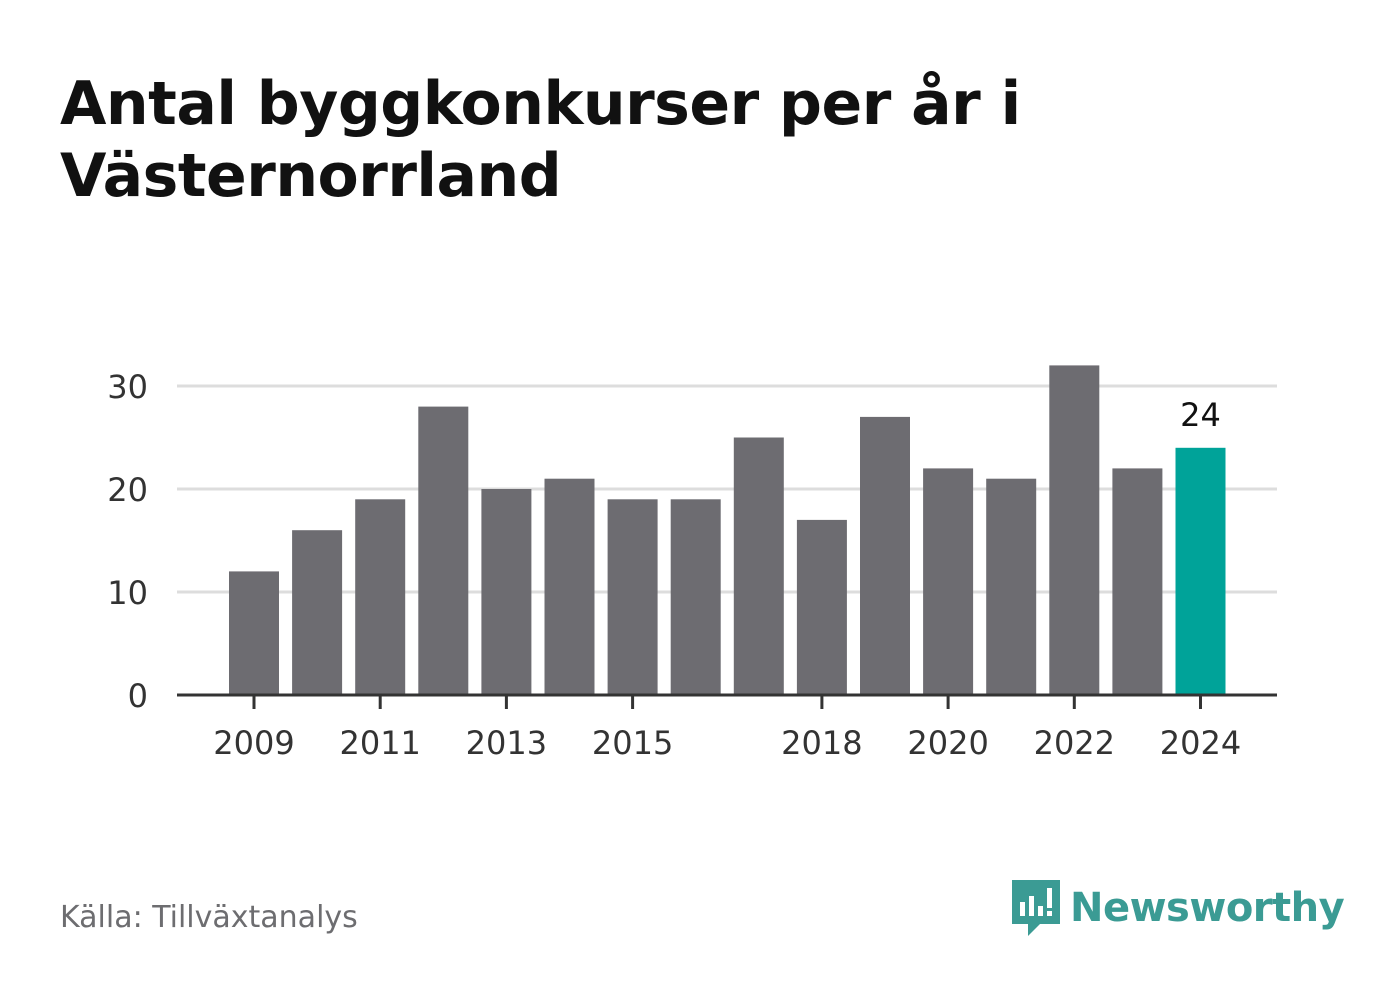 This screenshot has width=1382, height=999. Describe the element at coordinates (379, 743) in the screenshot. I see `x-tick-label: 2011` at that location.